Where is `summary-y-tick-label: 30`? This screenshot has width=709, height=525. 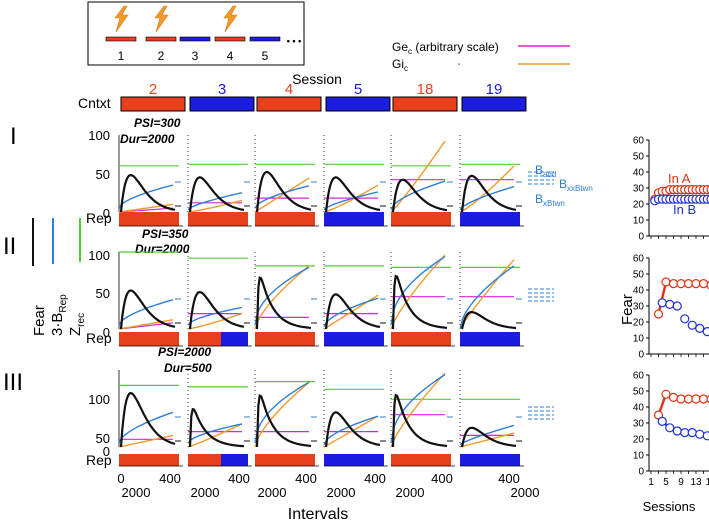 summary-y-tick-label: 30 is located at coordinates (639, 424).